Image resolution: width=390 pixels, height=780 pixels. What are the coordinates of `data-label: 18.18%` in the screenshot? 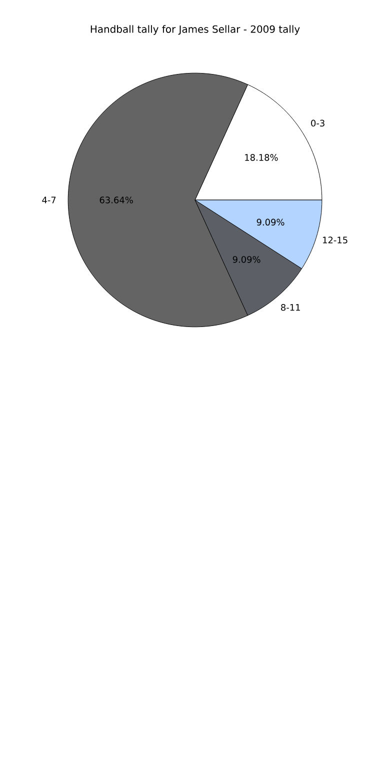 It's located at (261, 157).